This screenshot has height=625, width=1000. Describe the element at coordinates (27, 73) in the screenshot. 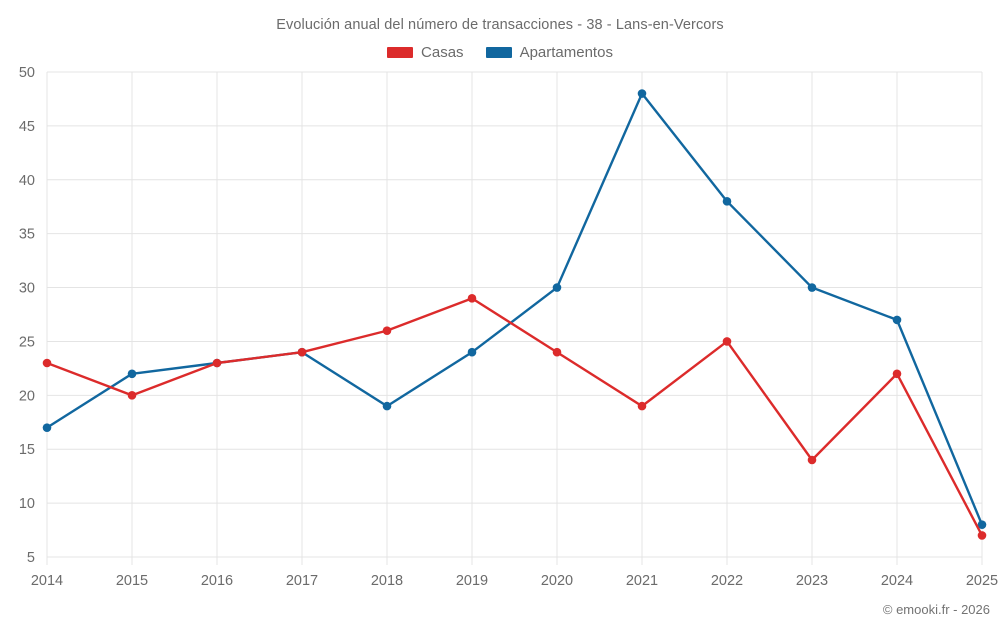

I see `y-axis-tick-label: 50` at that location.